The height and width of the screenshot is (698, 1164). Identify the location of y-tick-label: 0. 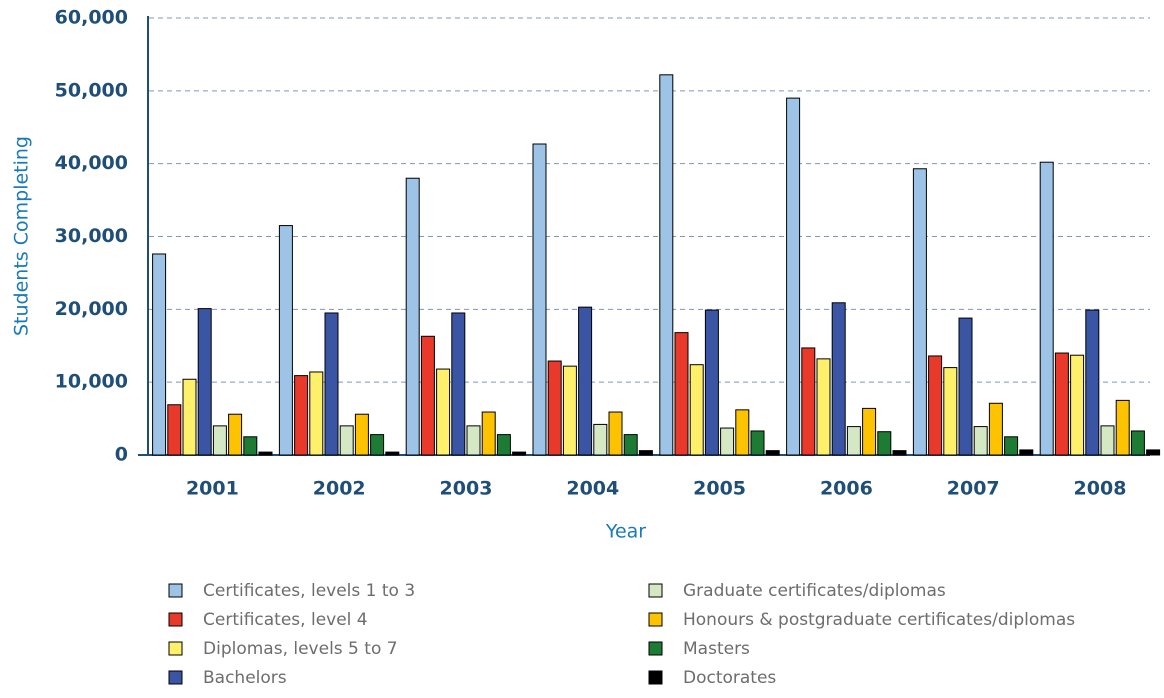
(121, 455).